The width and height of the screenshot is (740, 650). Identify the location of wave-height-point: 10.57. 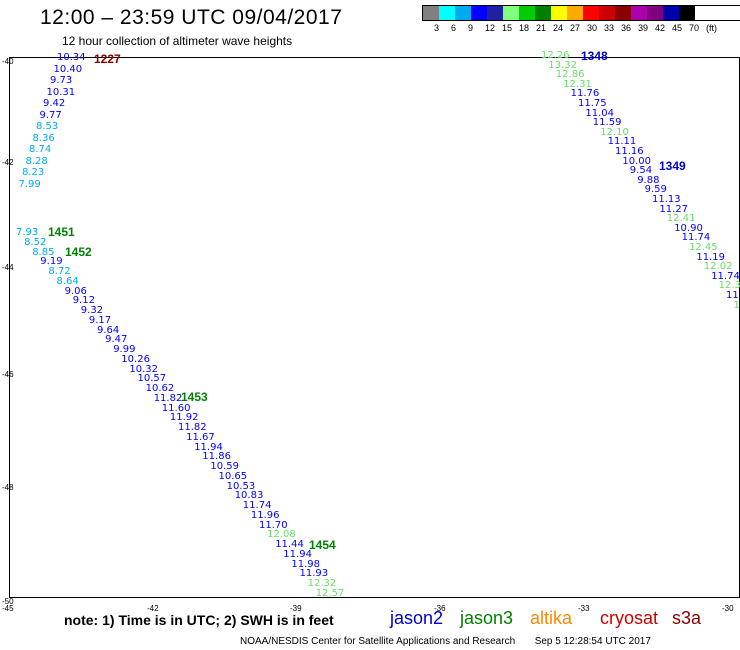
(152, 379).